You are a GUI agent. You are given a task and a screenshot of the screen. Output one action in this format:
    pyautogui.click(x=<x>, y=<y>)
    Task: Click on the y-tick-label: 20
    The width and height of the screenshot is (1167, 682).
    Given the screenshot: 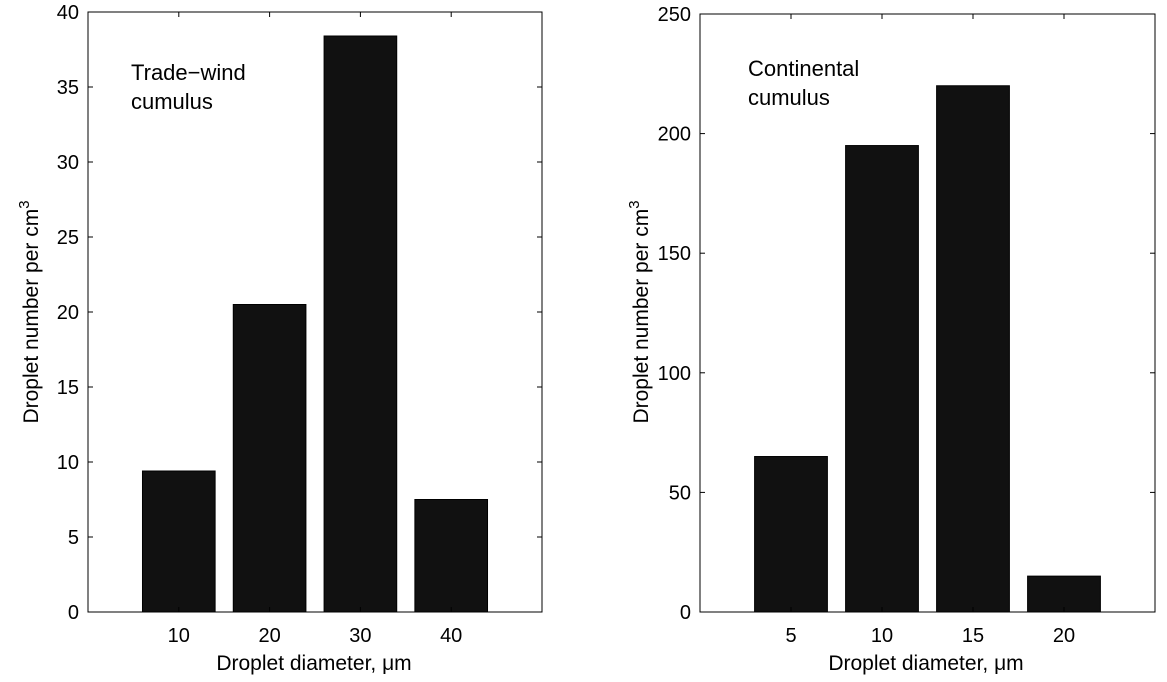 What is the action you would take?
    pyautogui.click(x=68, y=313)
    